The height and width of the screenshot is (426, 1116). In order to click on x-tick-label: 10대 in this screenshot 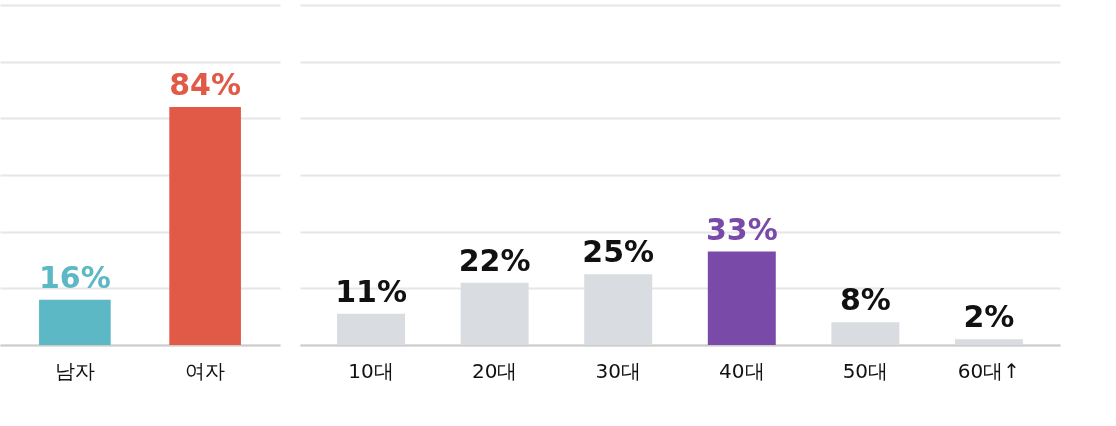, I will do `click(371, 370)`.